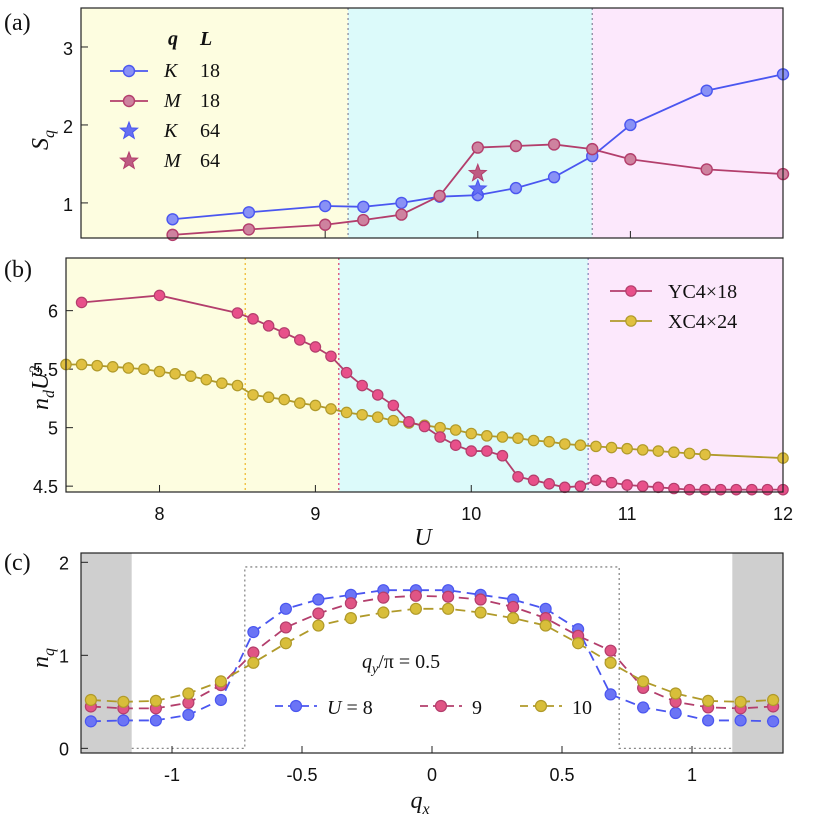 This screenshot has width=822, height=823. Describe the element at coordinates (210, 131) in the screenshot. I see `legend-l: 64` at that location.